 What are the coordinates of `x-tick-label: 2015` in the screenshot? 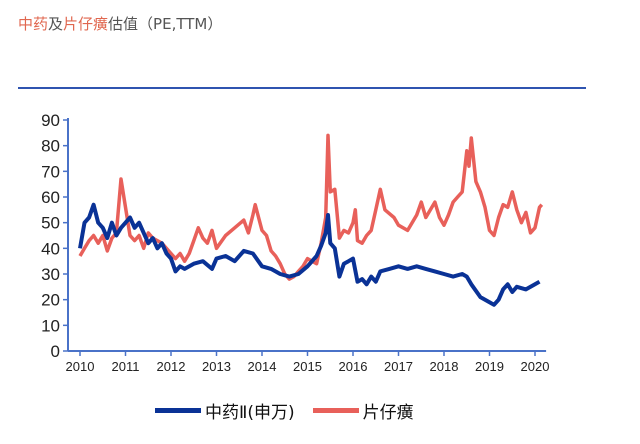 It's located at (307, 366).